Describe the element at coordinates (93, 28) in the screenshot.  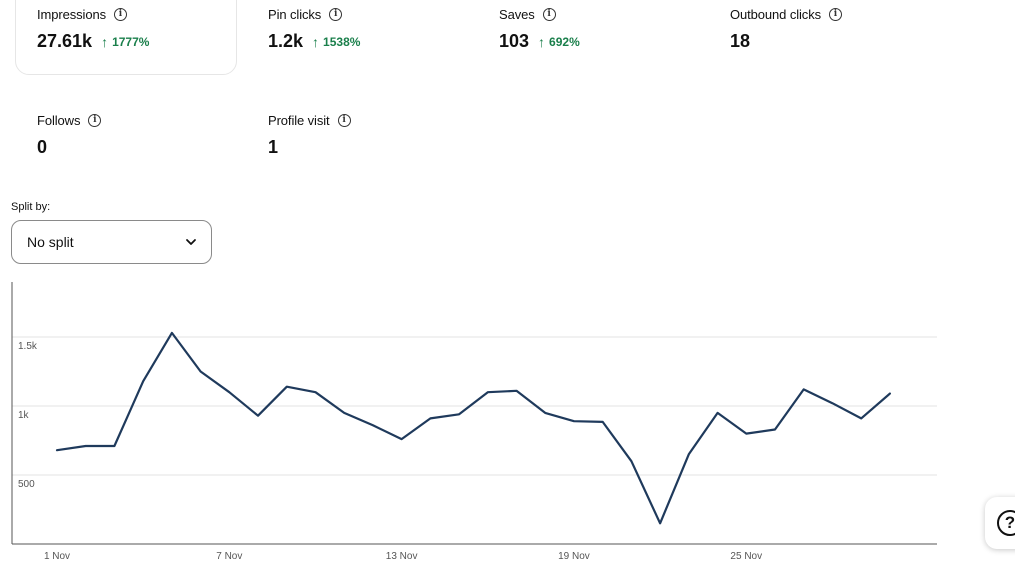
I see `metric-impressions: Impressions i 27.61k ↑ 1777%` at that location.